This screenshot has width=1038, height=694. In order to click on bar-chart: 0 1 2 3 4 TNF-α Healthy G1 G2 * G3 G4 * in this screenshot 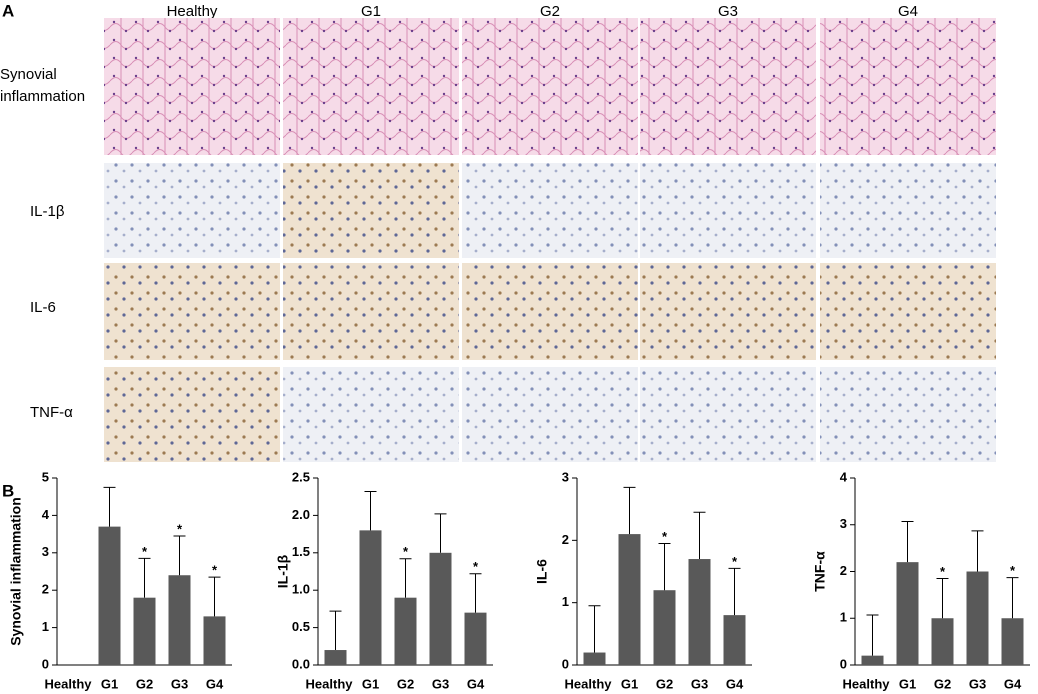, I will do `click(921, 580)`.